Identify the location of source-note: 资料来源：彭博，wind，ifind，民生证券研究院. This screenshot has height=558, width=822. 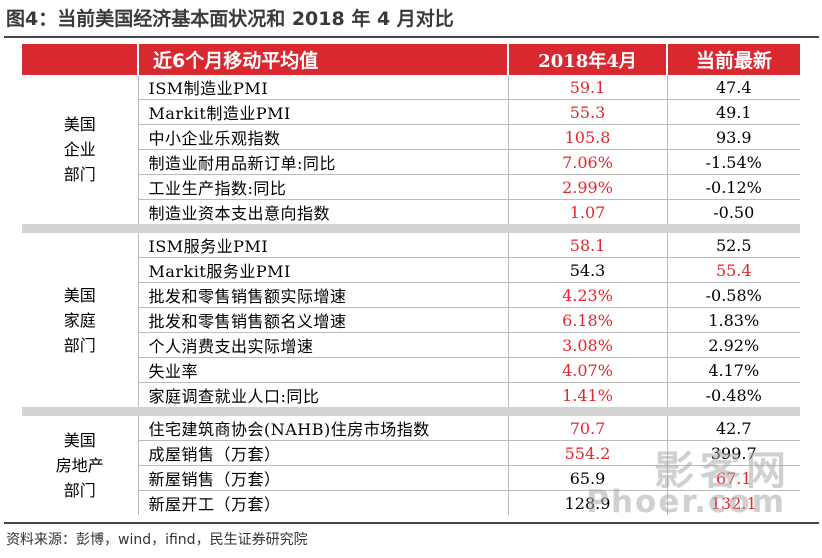
(157, 540).